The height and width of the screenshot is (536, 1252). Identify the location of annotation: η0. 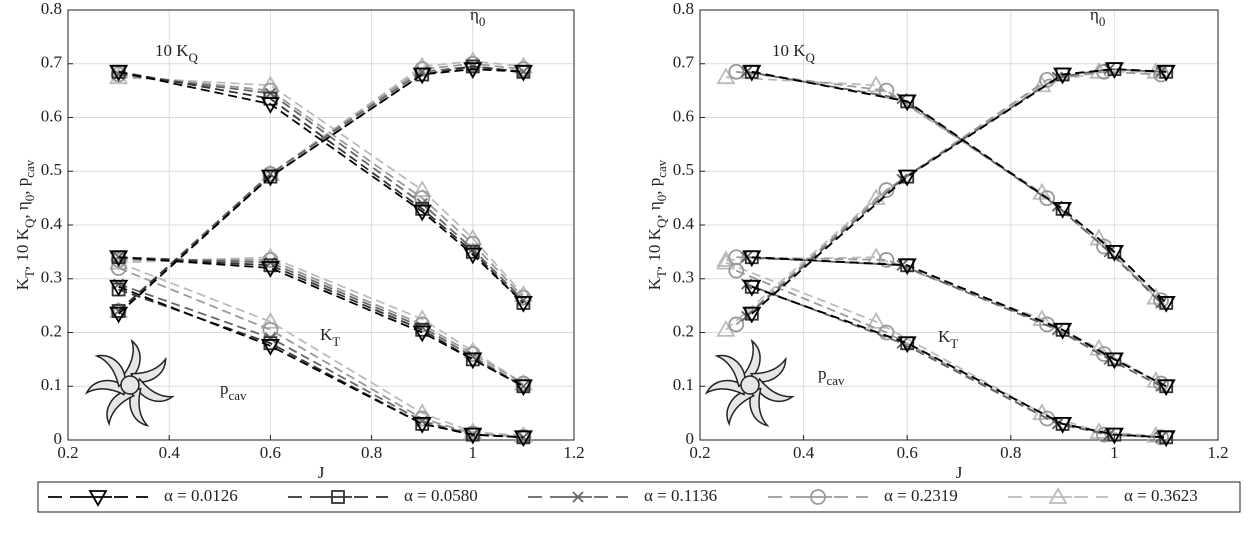
(477, 17).